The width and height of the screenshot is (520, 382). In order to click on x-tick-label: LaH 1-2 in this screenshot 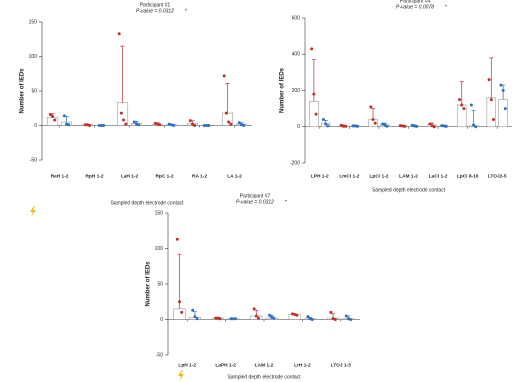, I will do `click(130, 176)`.